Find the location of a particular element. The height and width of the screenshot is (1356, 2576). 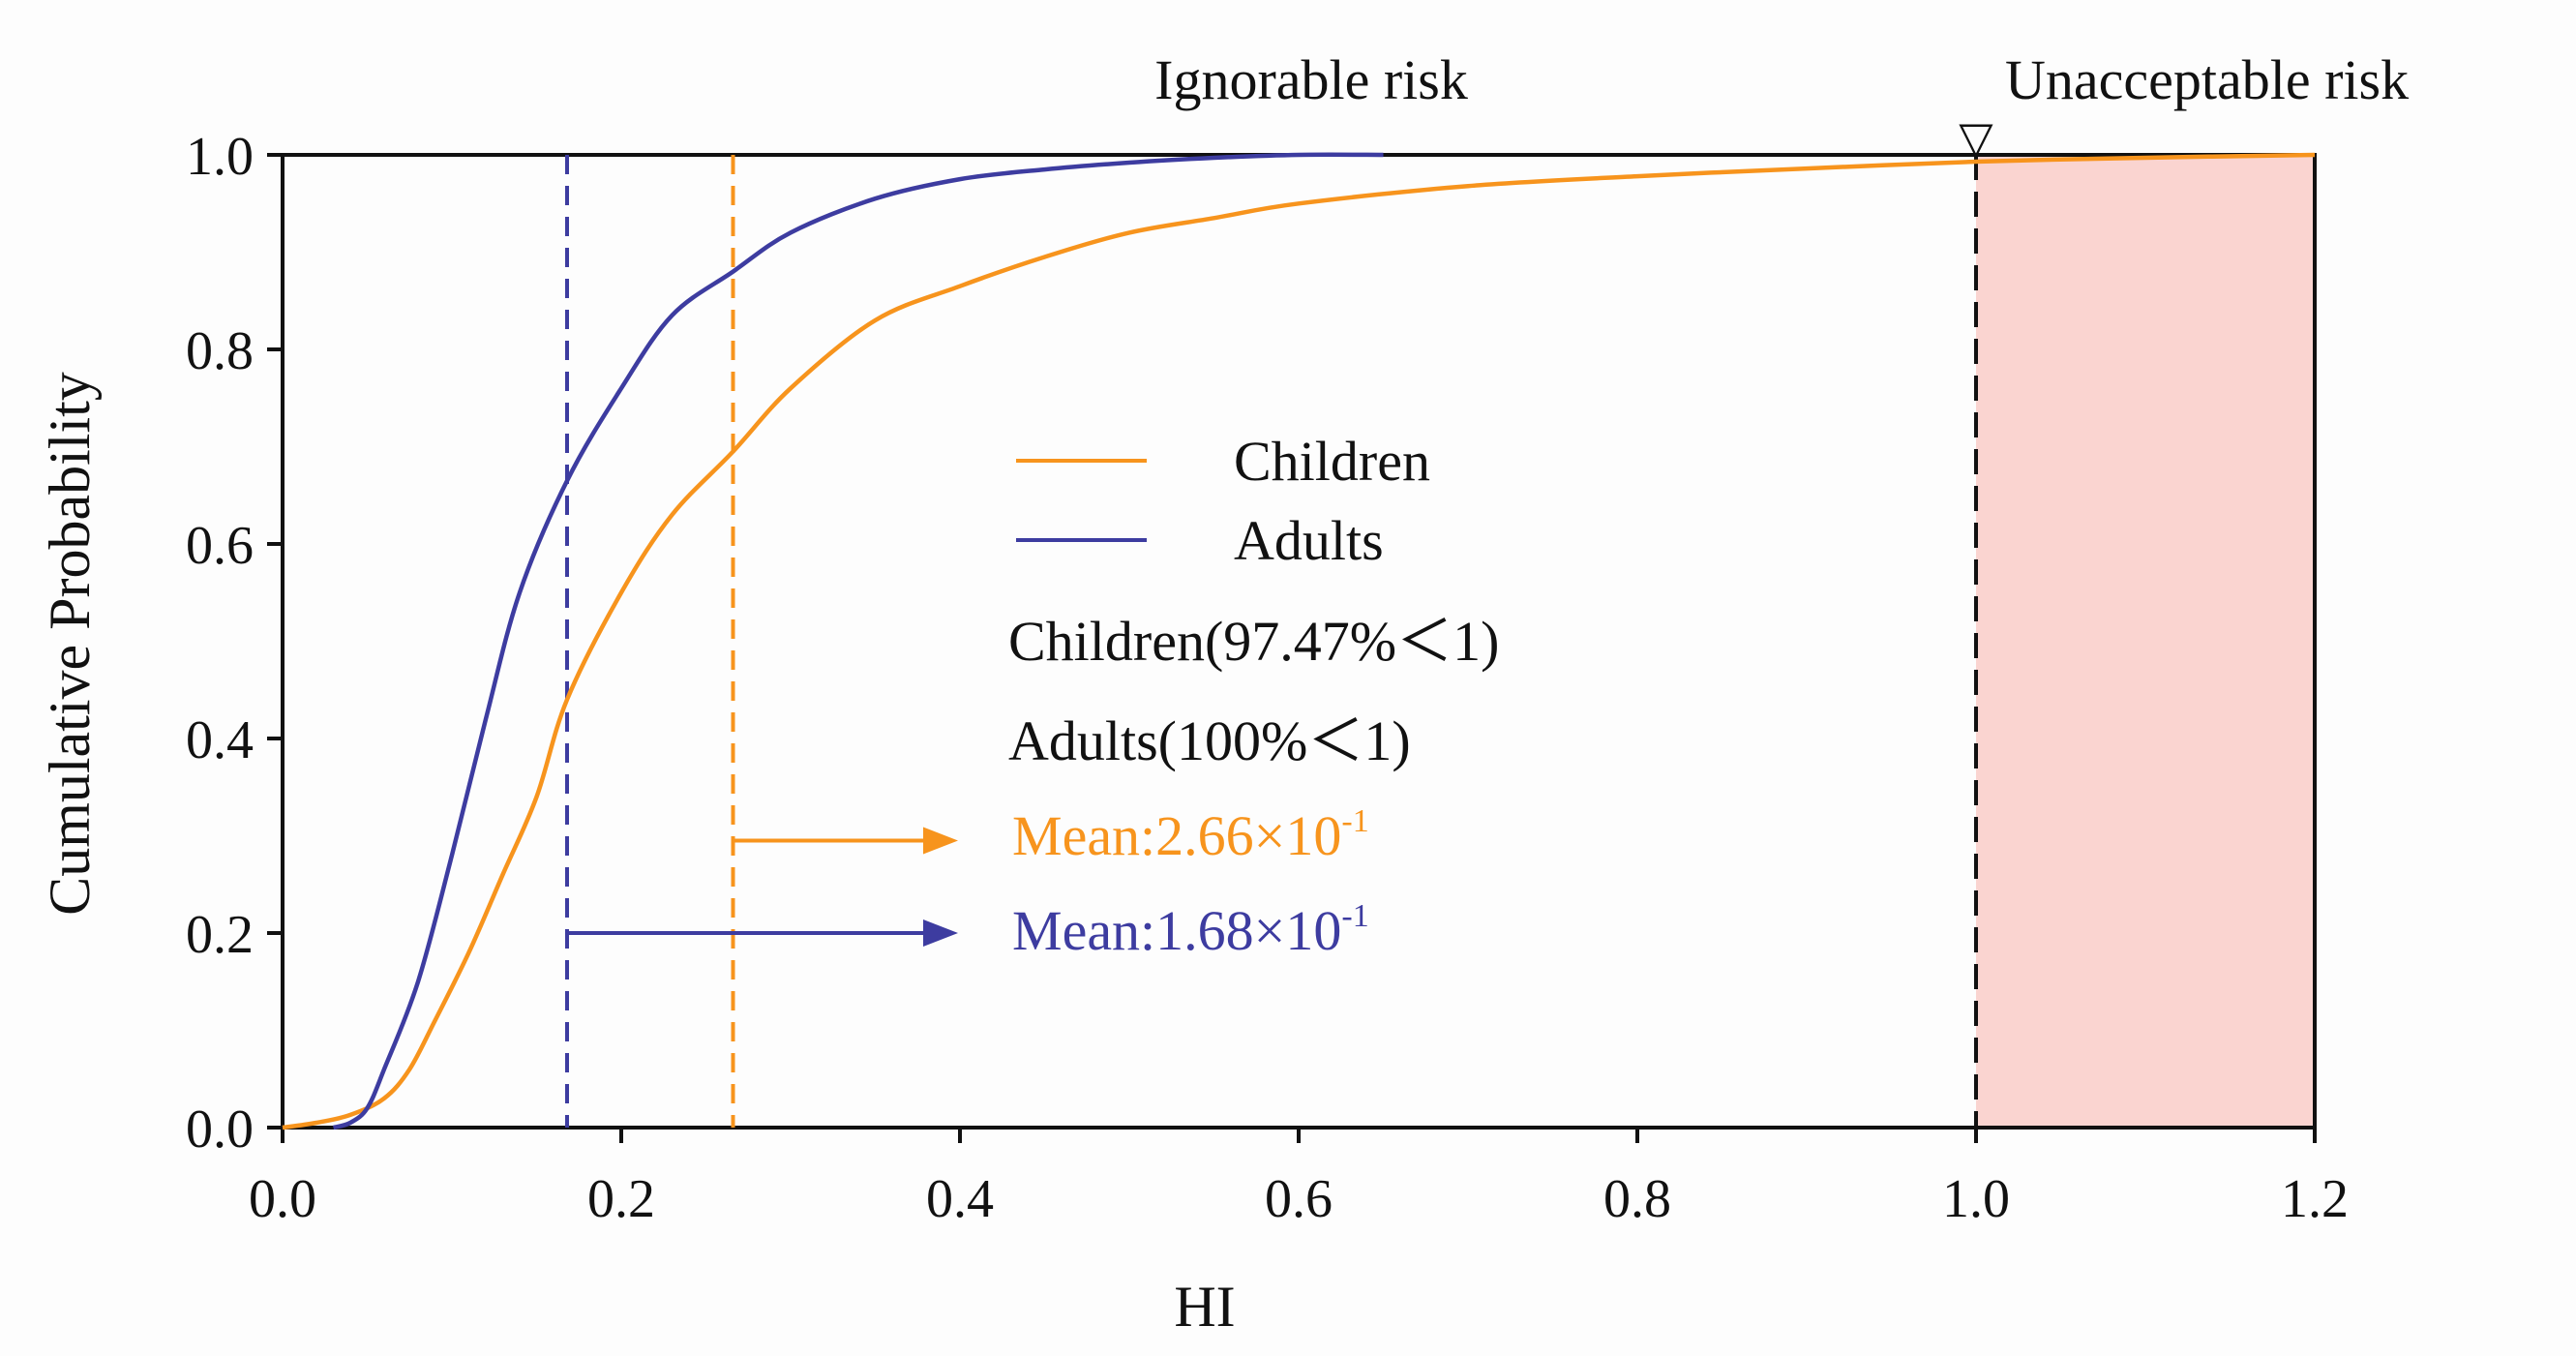

x-tick-label: 0.8 is located at coordinates (1637, 1199).